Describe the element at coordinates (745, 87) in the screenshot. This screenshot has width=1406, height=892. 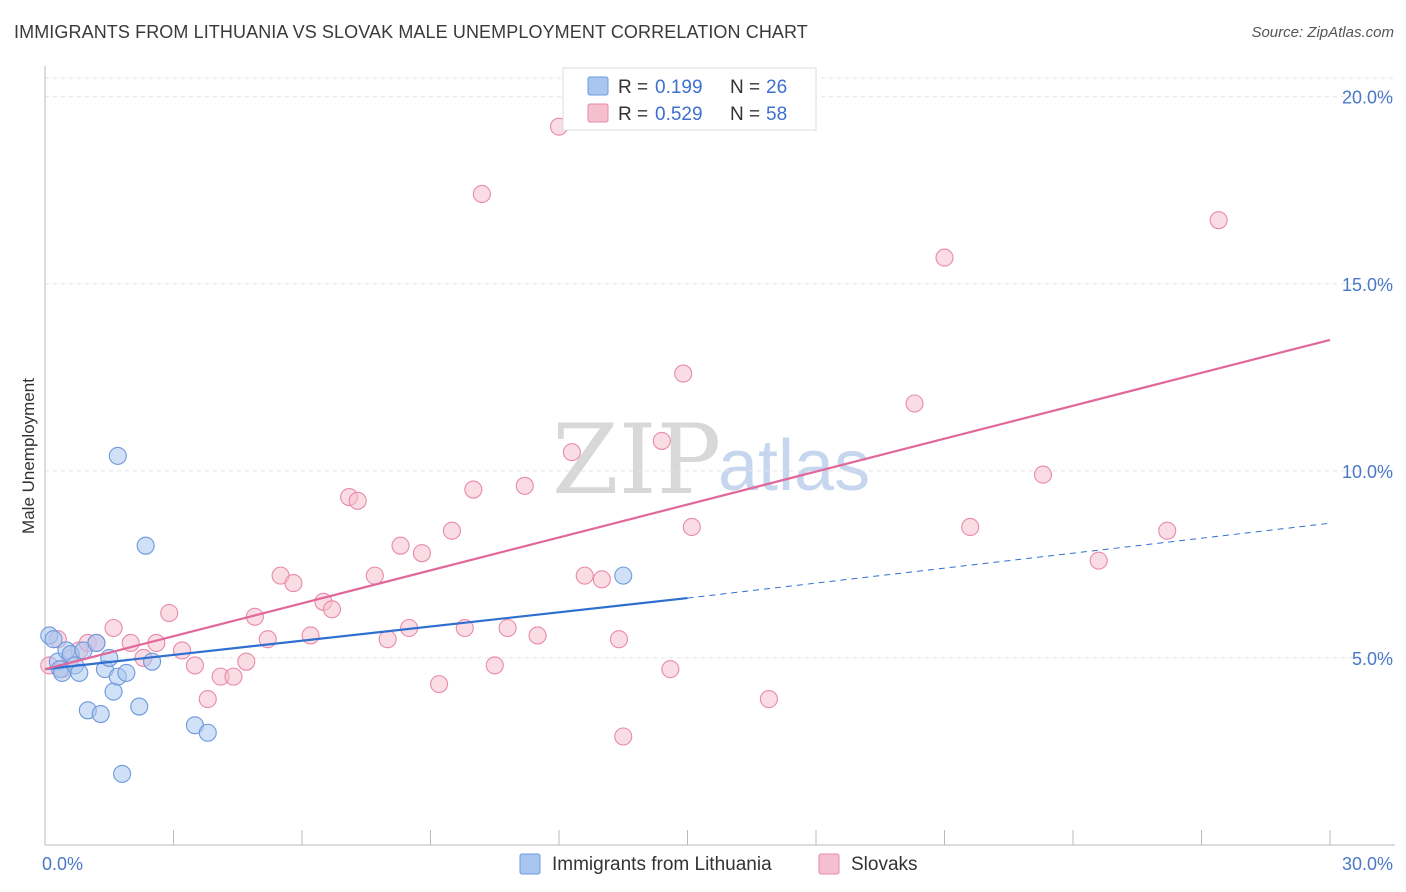
I see `legend-n-label-lithuania: N =` at that location.